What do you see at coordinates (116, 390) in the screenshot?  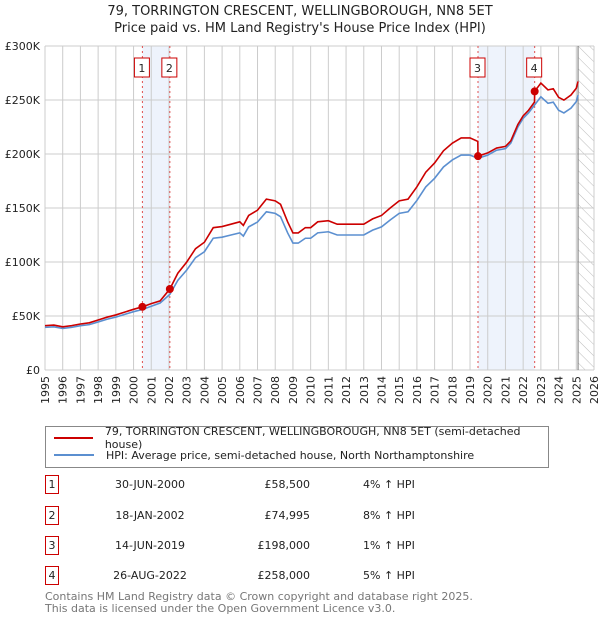 I see `x-tick-label: 1999` at bounding box center [116, 390].